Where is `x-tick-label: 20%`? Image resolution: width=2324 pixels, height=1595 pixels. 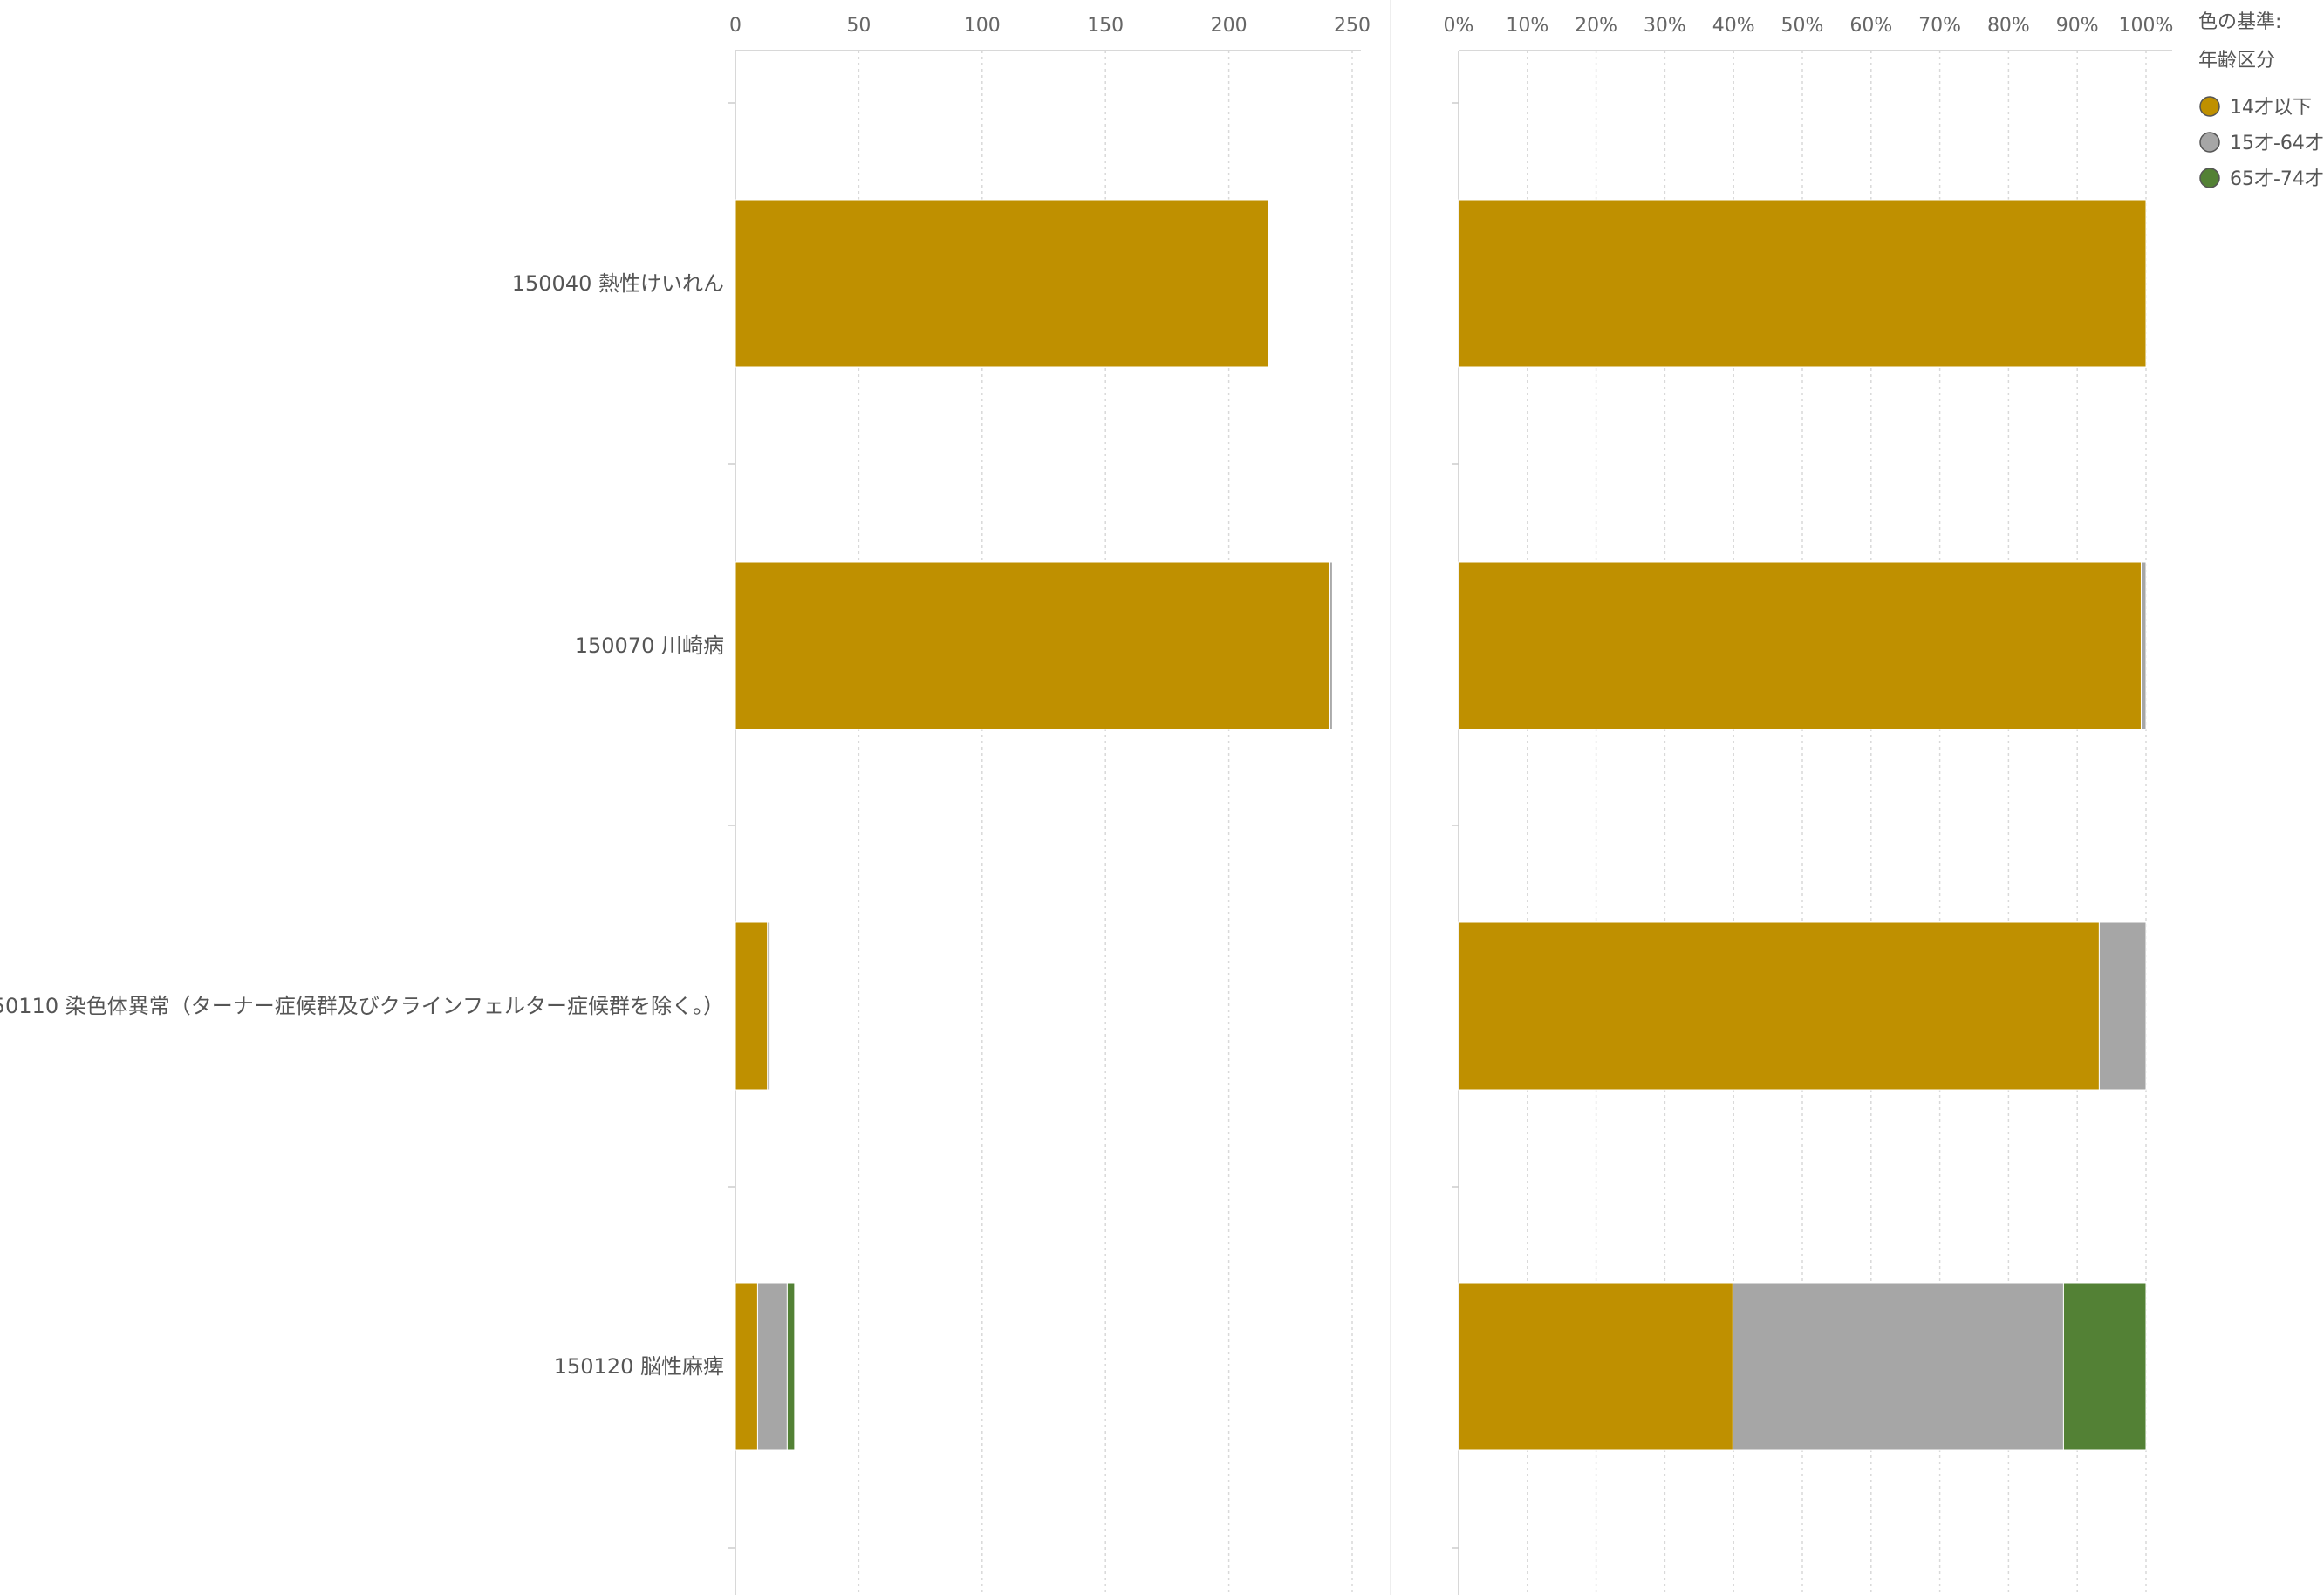 x-tick-label: 20% is located at coordinates (1596, 26).